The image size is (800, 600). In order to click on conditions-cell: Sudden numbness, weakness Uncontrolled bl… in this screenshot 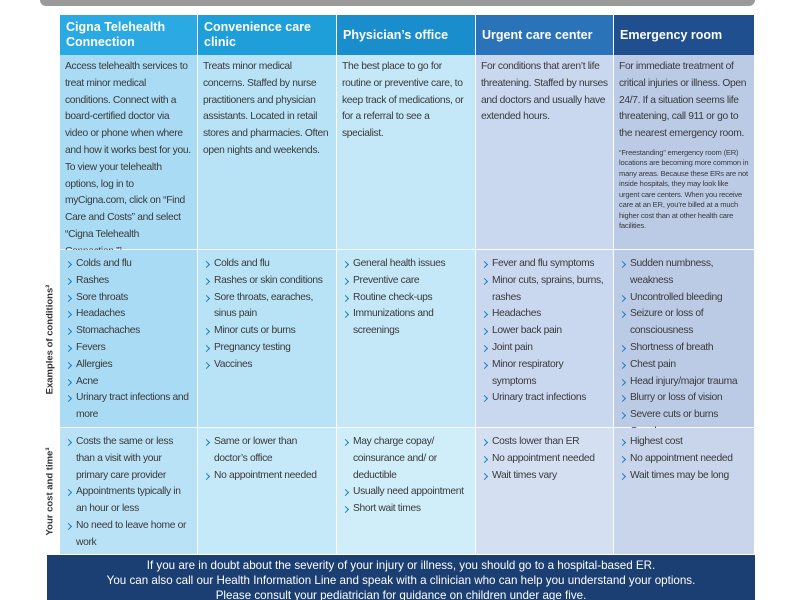, I will do `click(684, 343)`.